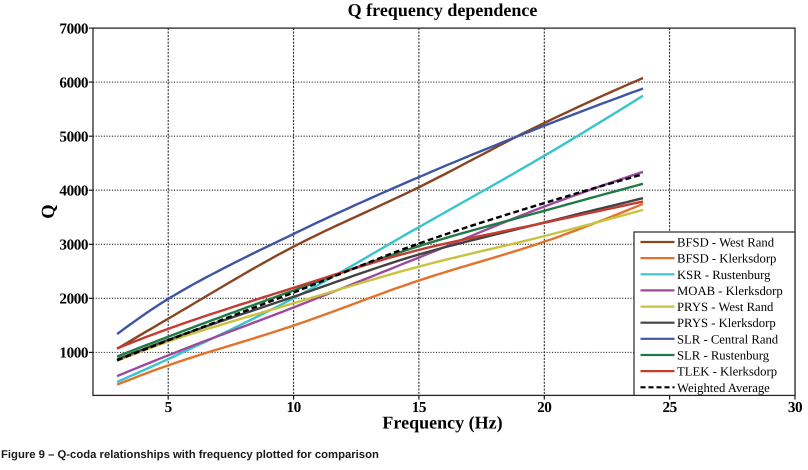 The width and height of the screenshot is (808, 470). What do you see at coordinates (795, 407) in the screenshot?
I see `svg-text: 30` at bounding box center [795, 407].